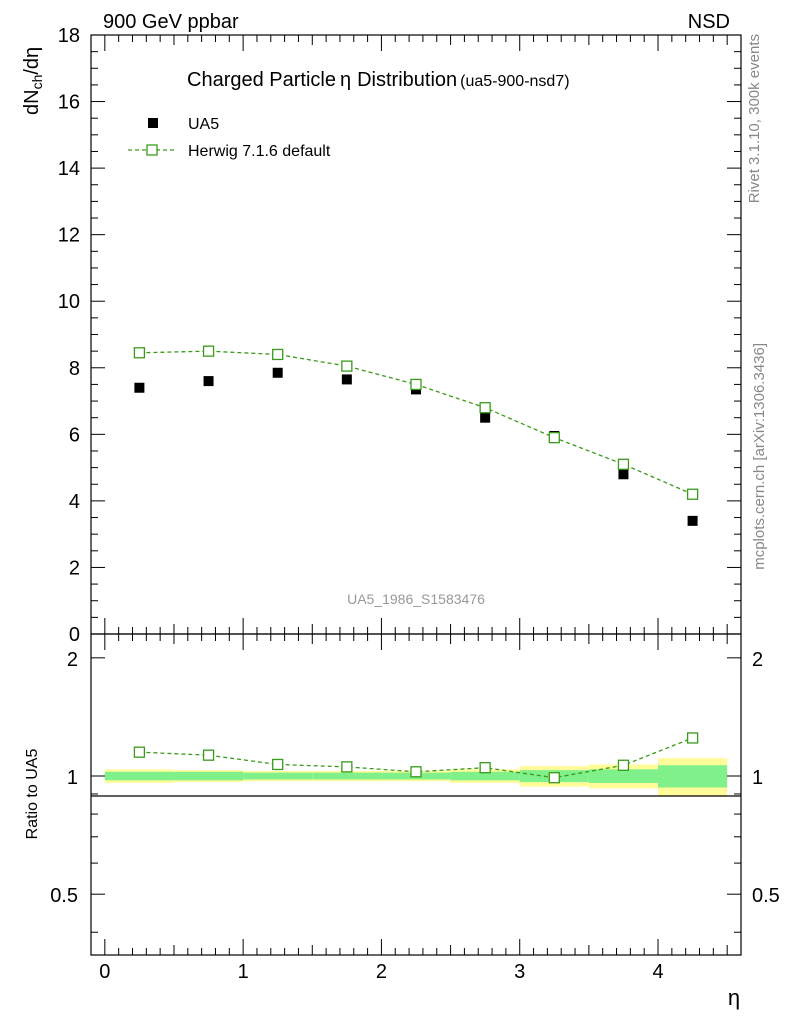 The image size is (786, 1024). Describe the element at coordinates (381, 972) in the screenshot. I see `xtick-label: 2` at that location.